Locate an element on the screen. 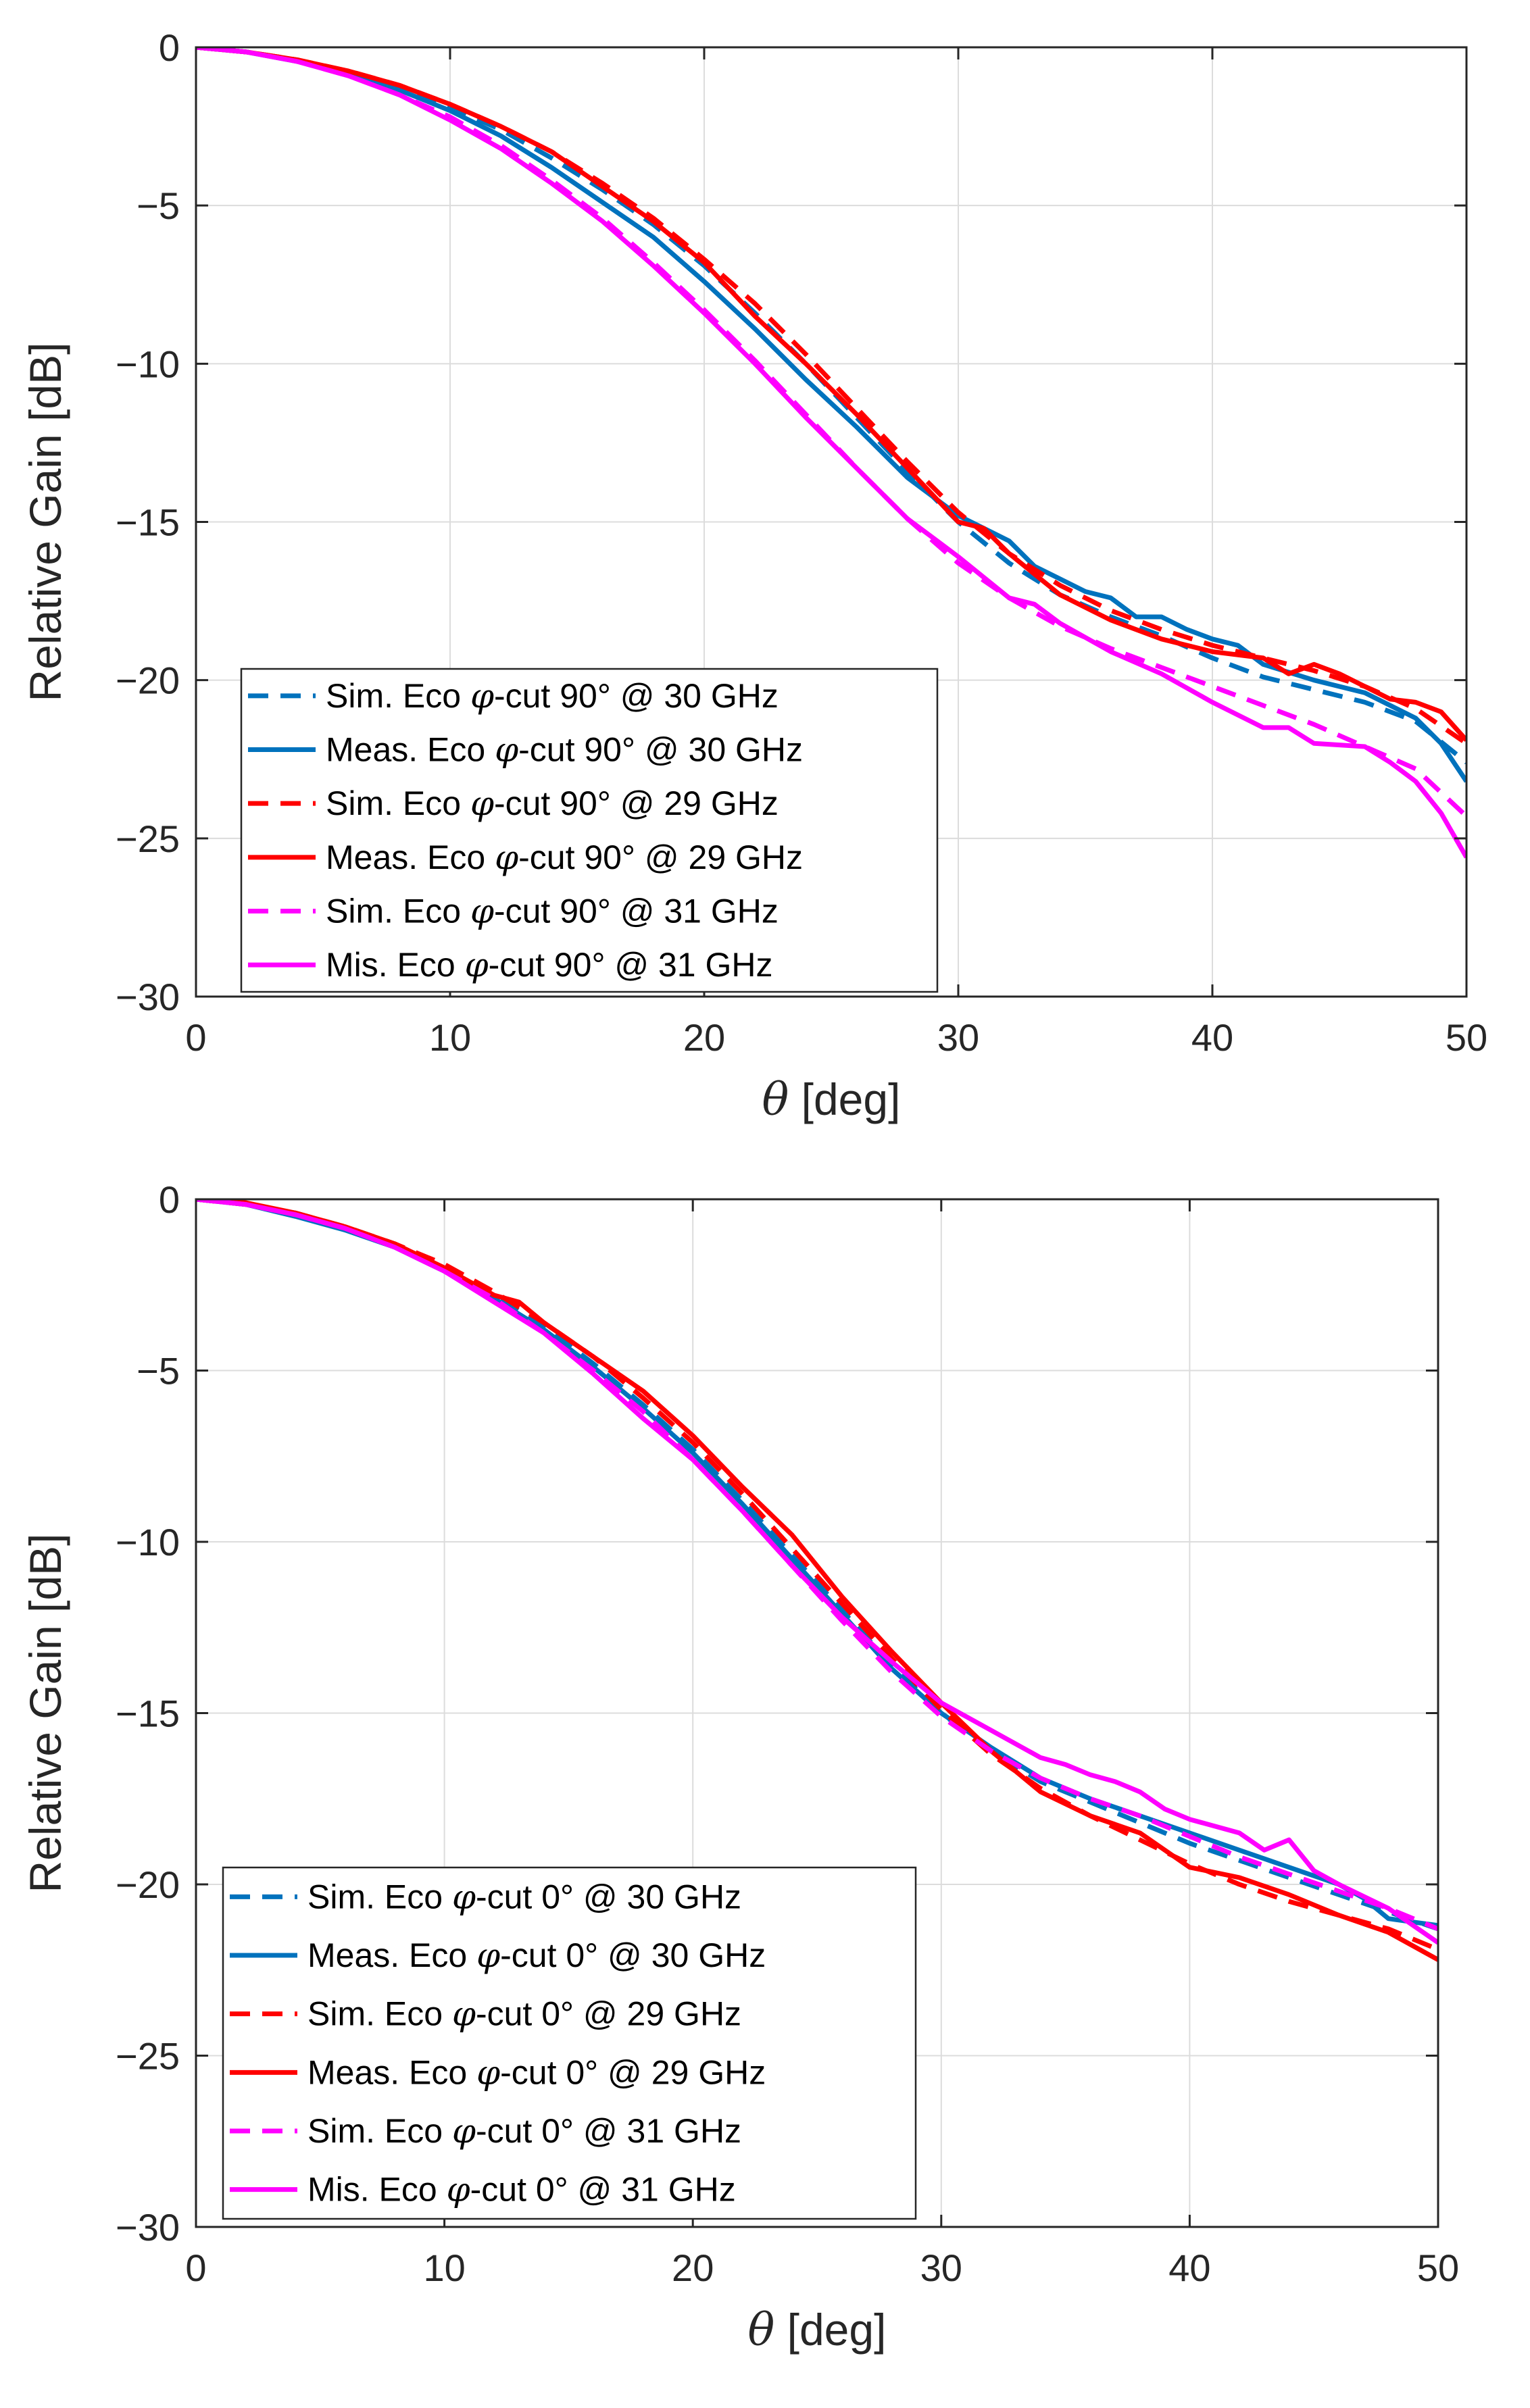 The image size is (1530, 2408). legend-entry-2: Meas. Eco φ-cut 90° @ 30 GHz is located at coordinates (565, 750).